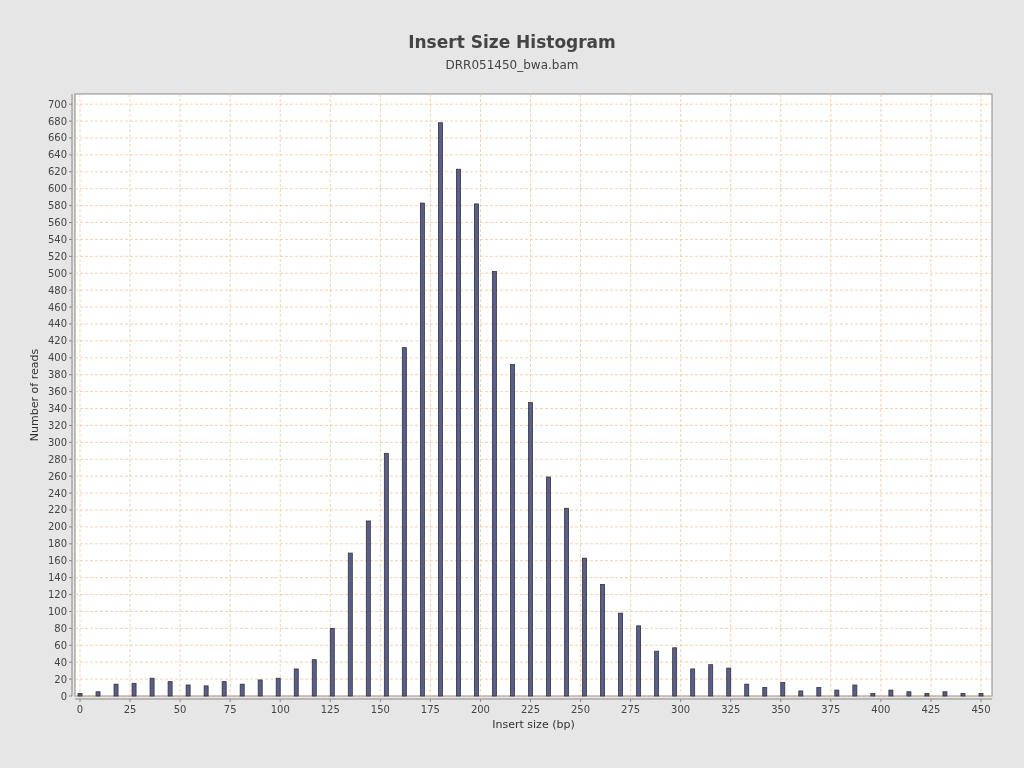 The height and width of the screenshot is (768, 1024). Describe the element at coordinates (57, 358) in the screenshot. I see `y-tick-label: 400` at that location.